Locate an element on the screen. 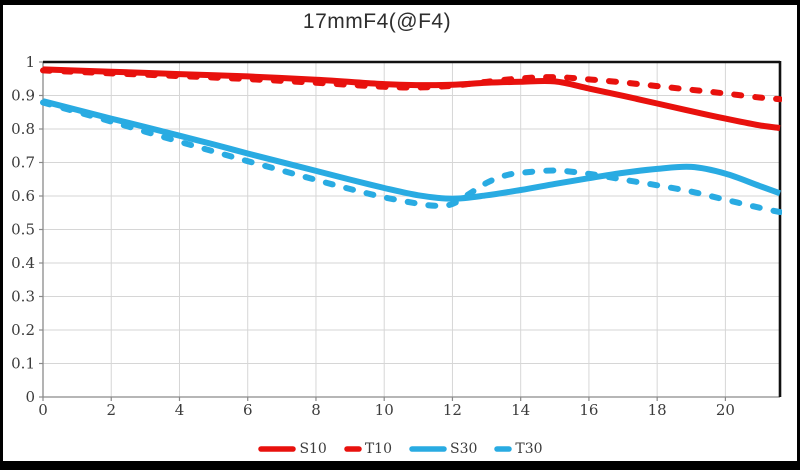 The width and height of the screenshot is (800, 470). y-tick-label: 0.7 is located at coordinates (23, 163).